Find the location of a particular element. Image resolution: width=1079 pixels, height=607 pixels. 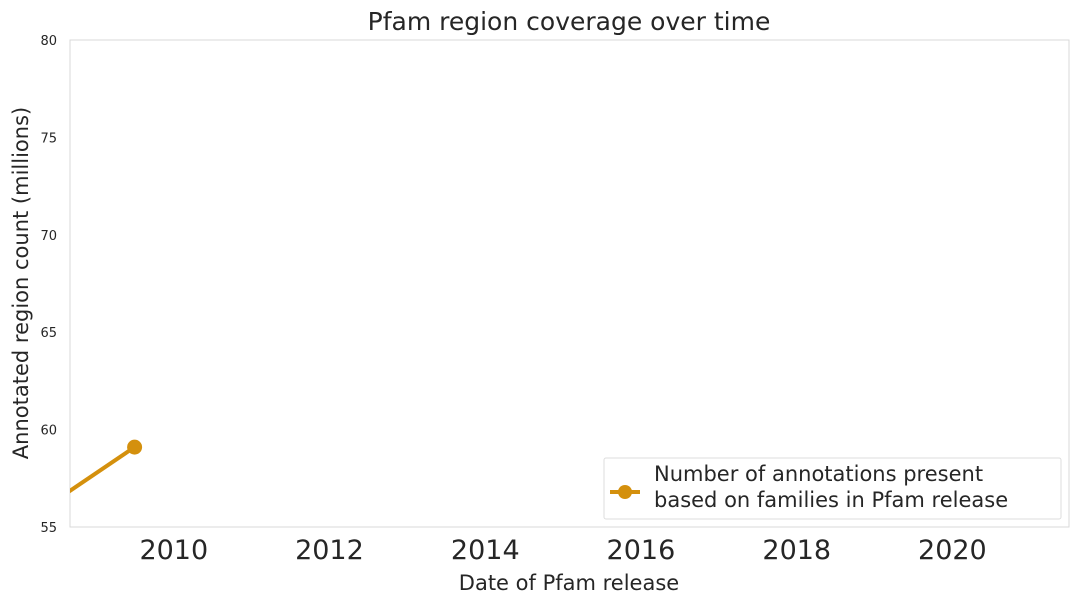

series-line is located at coordinates (103, 469).